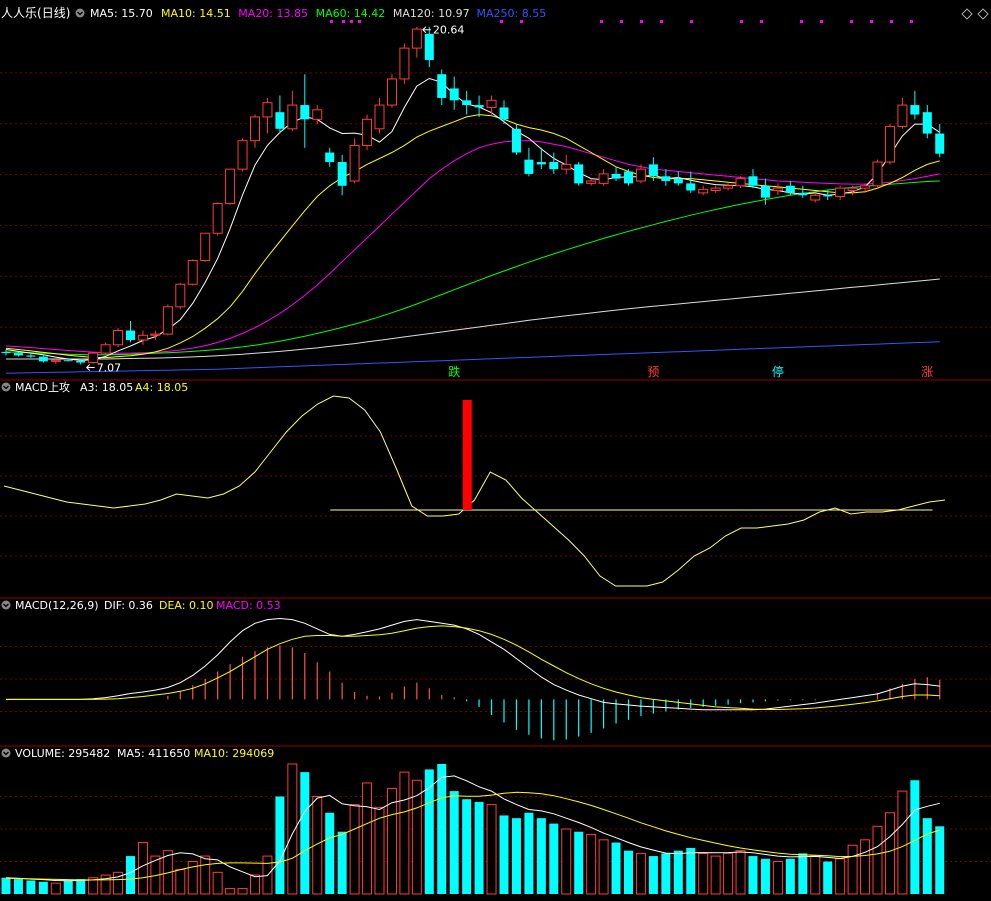  Describe the element at coordinates (6, 753) in the screenshot. I see `circle-menu-icon` at that location.